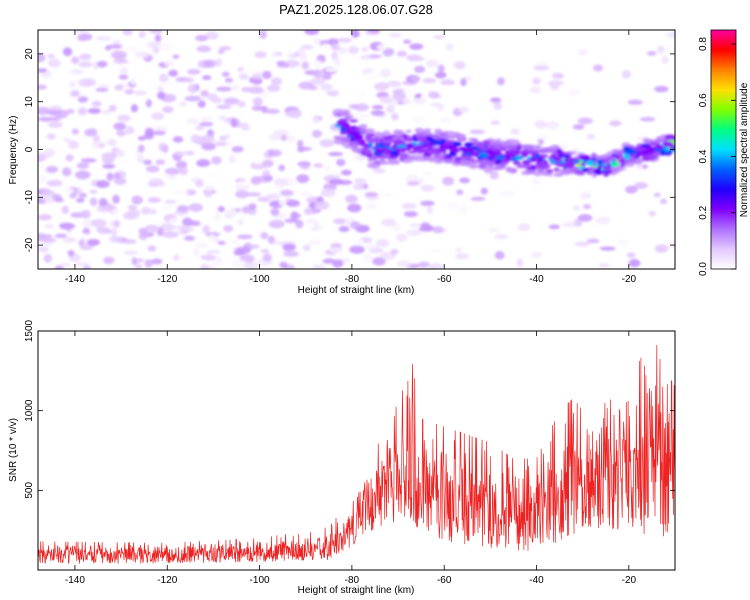 The image size is (750, 600). What do you see at coordinates (356, 290) in the screenshot?
I see `spectrogram-x-label: Height of straight line (km)` at bounding box center [356, 290].